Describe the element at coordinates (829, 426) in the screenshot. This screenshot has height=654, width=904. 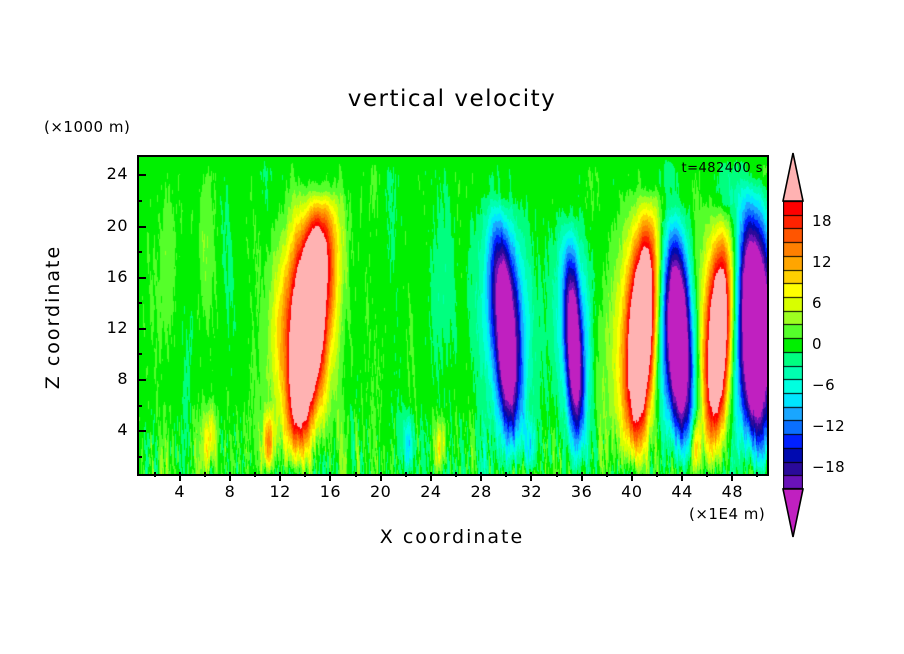
I see `colorbar-tick-label: −12` at that location.